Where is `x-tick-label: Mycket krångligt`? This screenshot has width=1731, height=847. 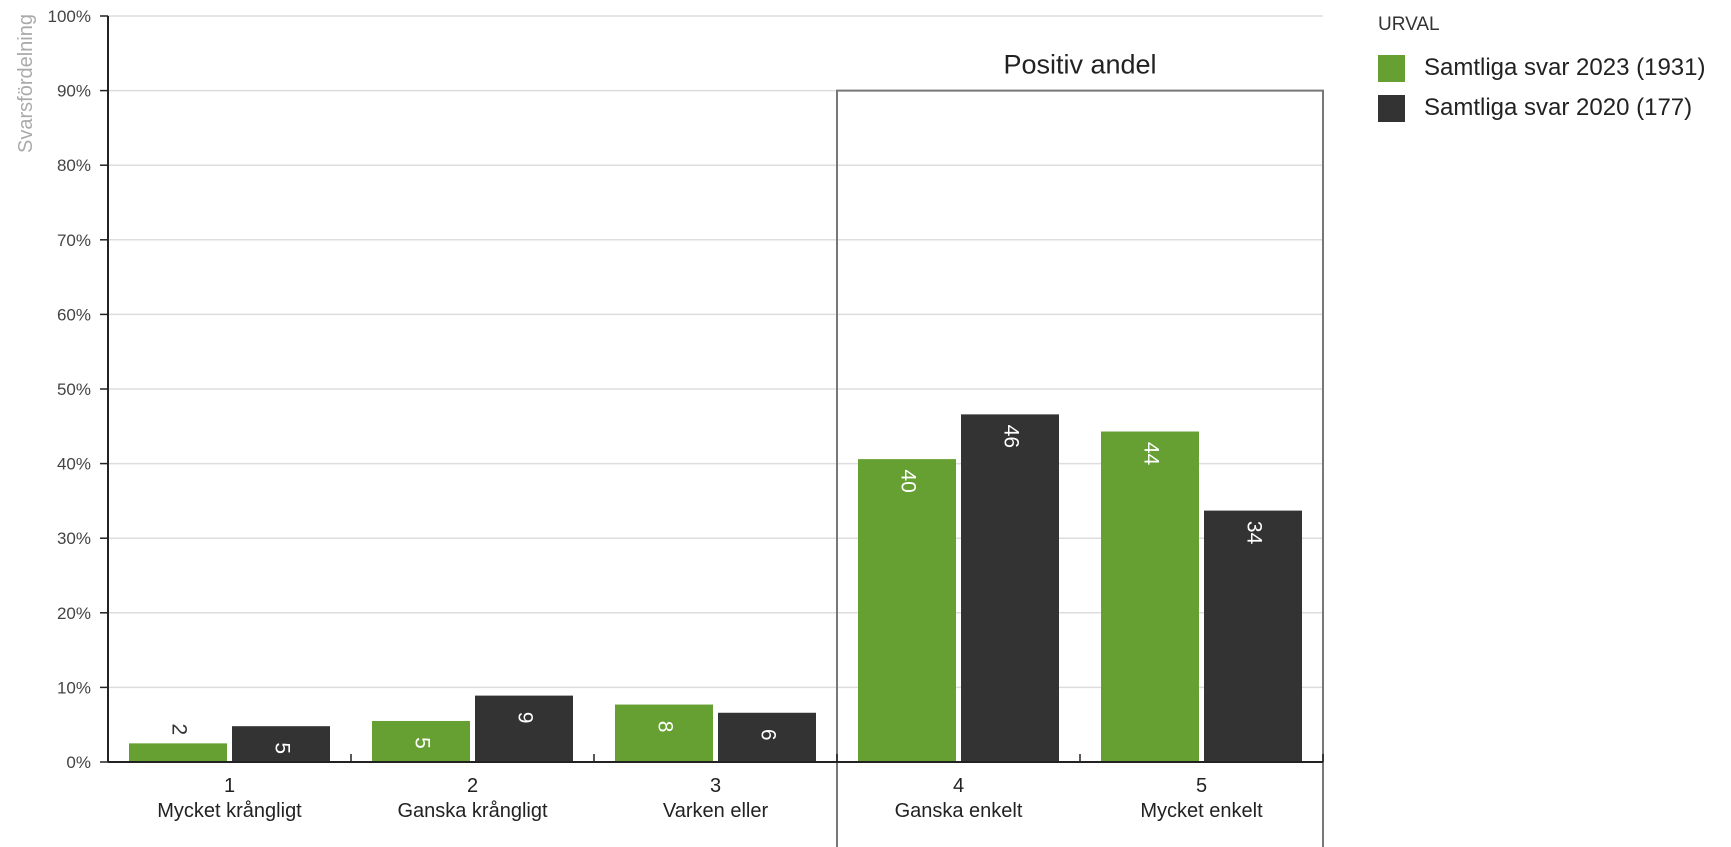 x-tick-label: Mycket krångligt is located at coordinates (229, 811).